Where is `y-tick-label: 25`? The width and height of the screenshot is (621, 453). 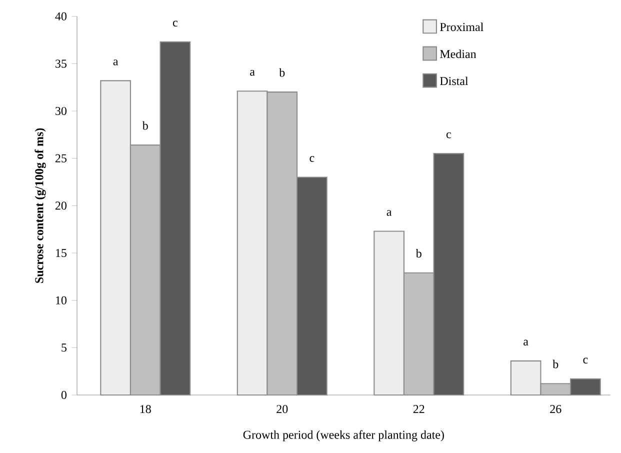
y-tick-label: 25 is located at coordinates (61, 158).